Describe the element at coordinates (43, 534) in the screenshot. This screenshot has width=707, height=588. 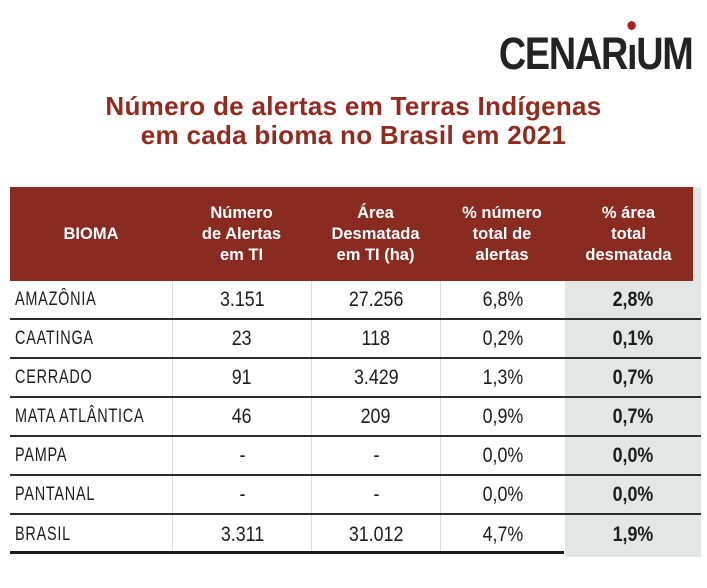
I see `cell-bioma: BRASIL` at that location.